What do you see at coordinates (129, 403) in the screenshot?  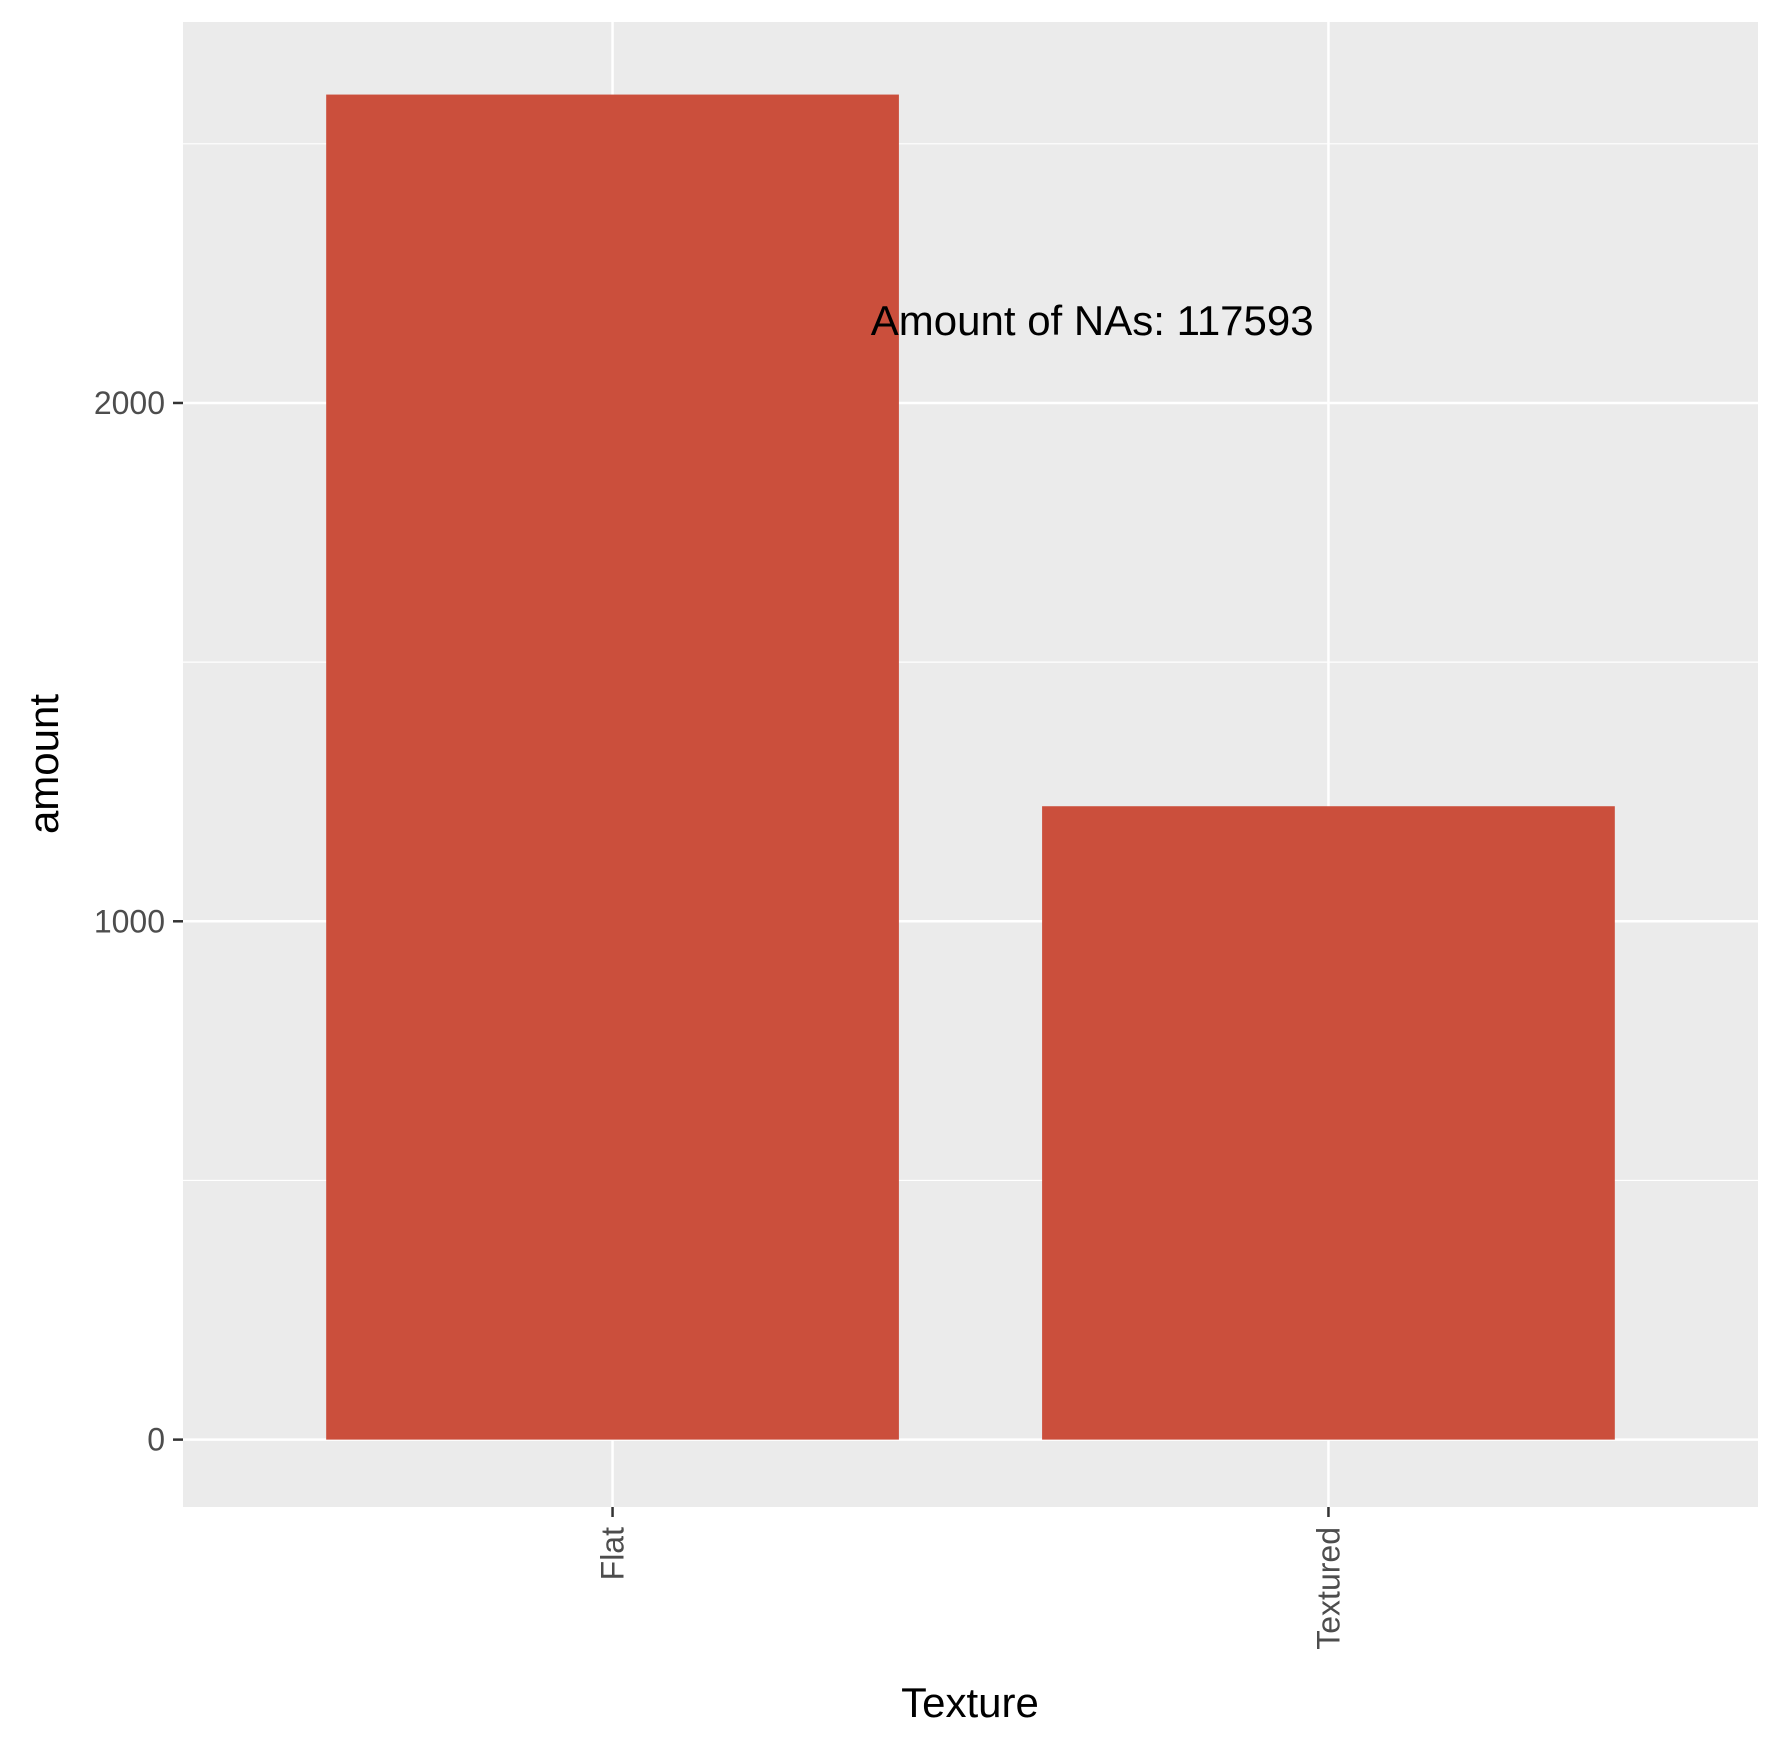 I see `y-tick-label: 2000` at bounding box center [129, 403].